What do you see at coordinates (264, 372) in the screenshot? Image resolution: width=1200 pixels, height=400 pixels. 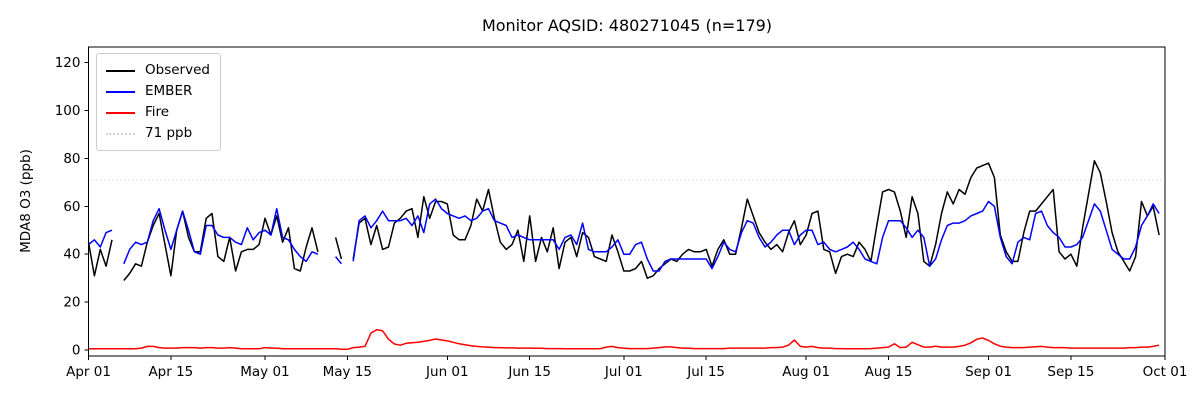 I see `x-tick-label: May 01` at bounding box center [264, 372].